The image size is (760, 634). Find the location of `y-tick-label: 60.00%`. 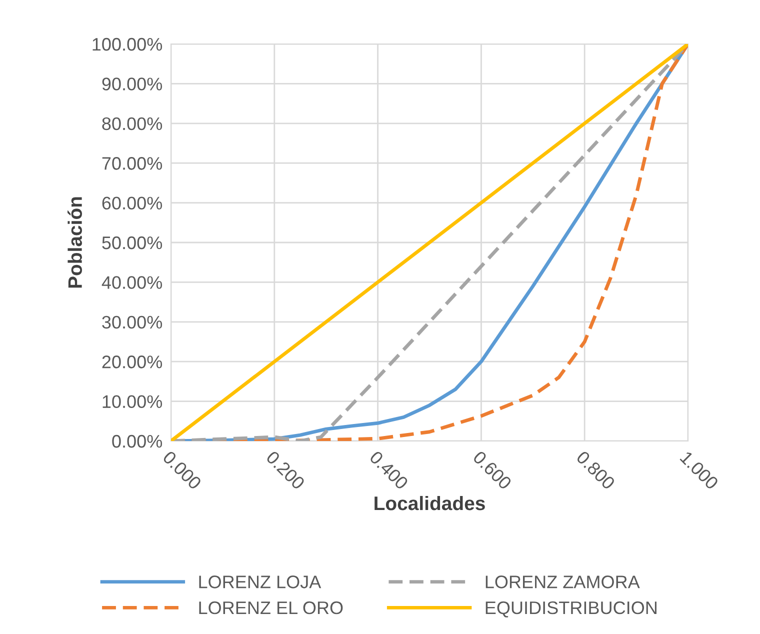

y-tick-label: 60.00% is located at coordinates (132, 203).